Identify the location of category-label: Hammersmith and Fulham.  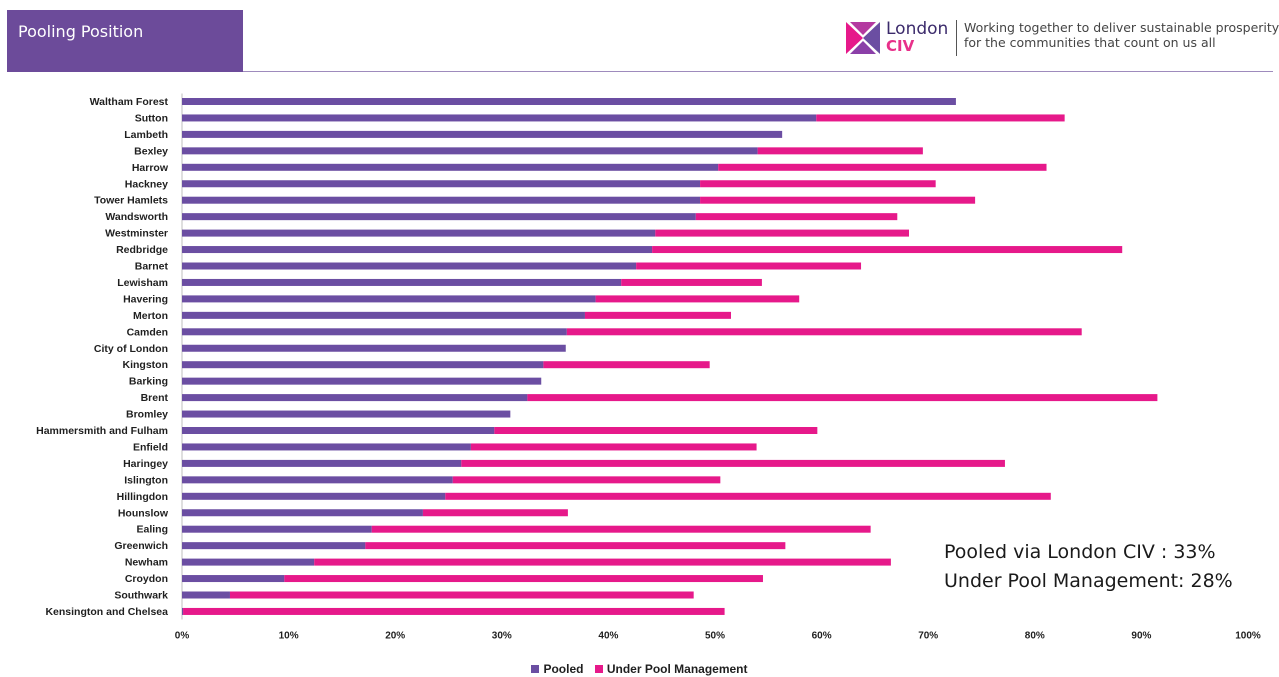
(102, 431).